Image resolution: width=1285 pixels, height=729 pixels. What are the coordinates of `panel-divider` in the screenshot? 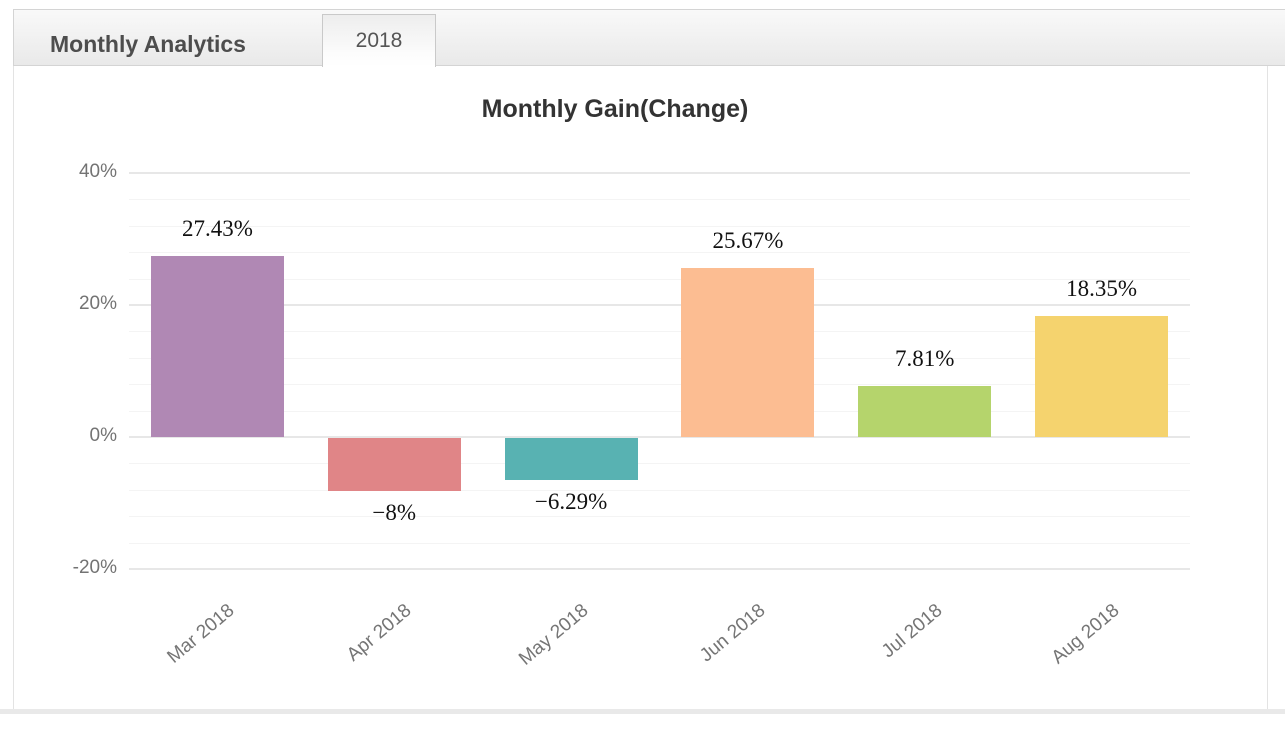 It's located at (642, 711).